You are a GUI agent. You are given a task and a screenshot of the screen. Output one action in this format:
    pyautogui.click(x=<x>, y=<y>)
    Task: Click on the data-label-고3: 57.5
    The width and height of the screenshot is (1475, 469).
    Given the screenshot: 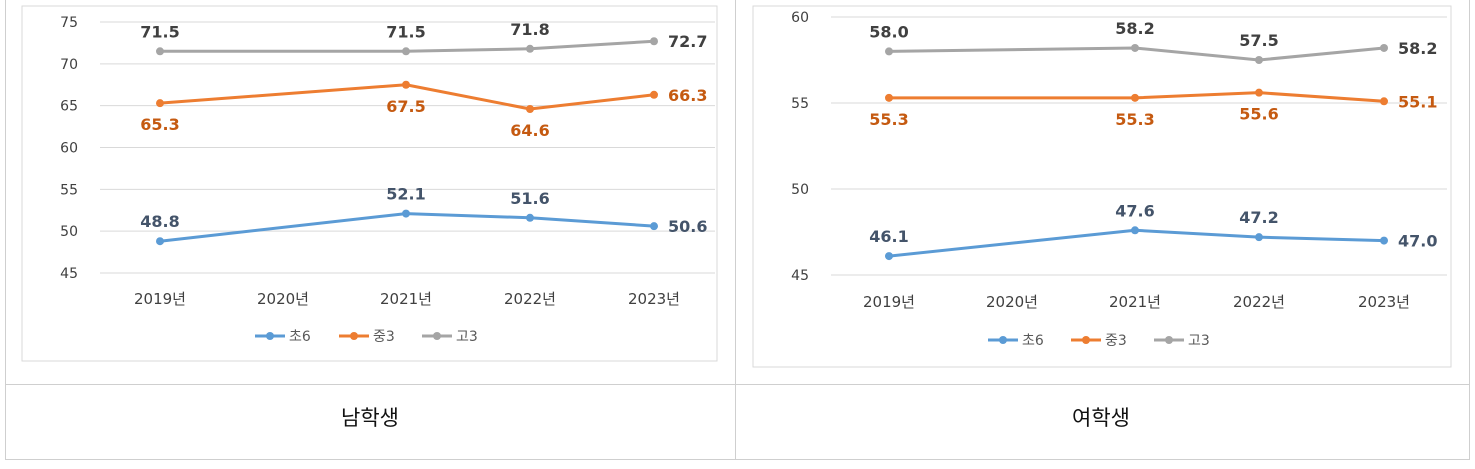 What is the action you would take?
    pyautogui.click(x=1258, y=40)
    